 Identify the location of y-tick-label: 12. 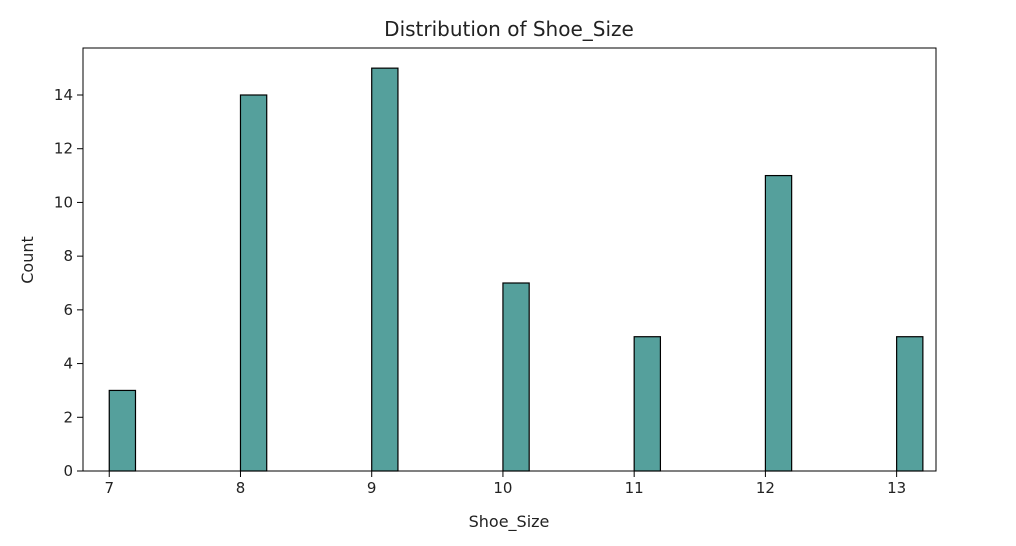
(63, 149).